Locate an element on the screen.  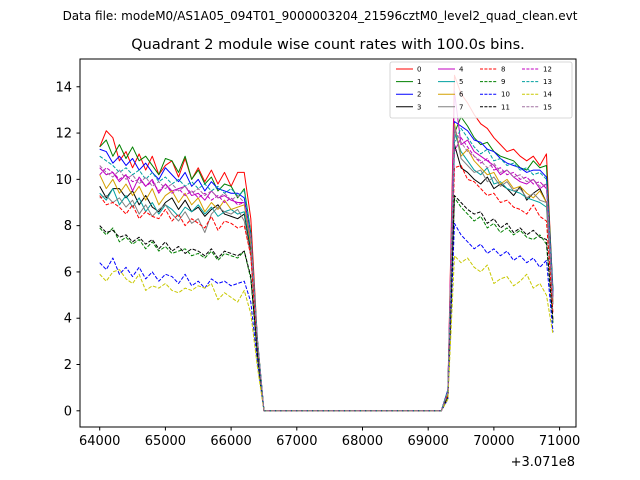
y-tick-label: 4 is located at coordinates (68, 319).